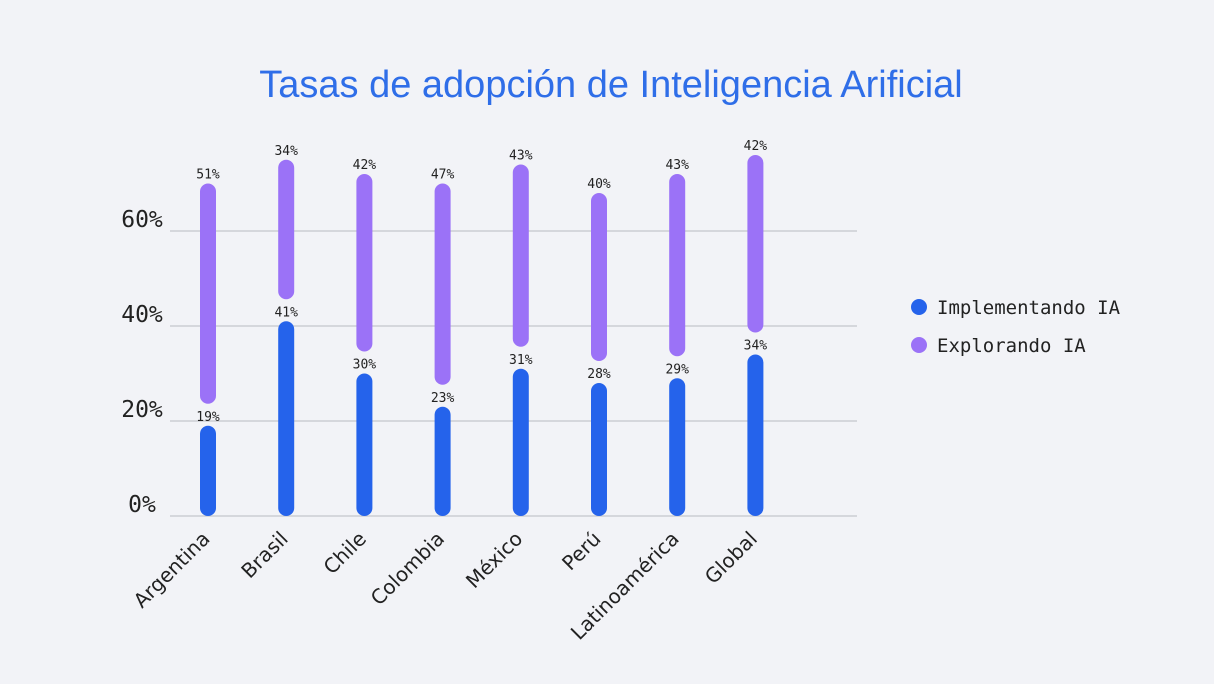 Image resolution: width=1214 pixels, height=684 pixels. I want to click on x-tick-label: Chile, so click(345, 553).